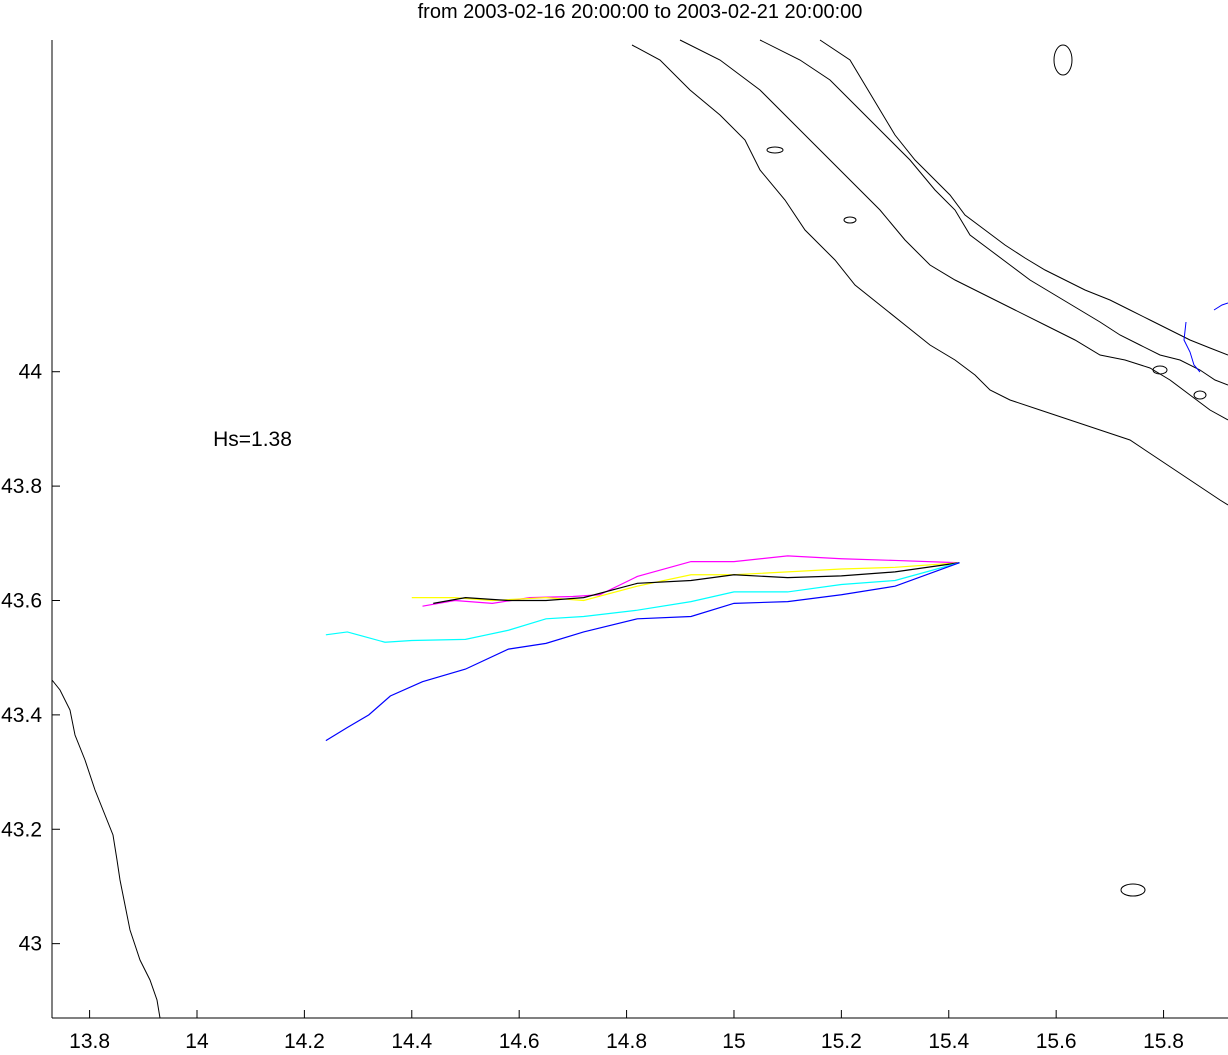 The image size is (1228, 1055). Describe the element at coordinates (21, 715) in the screenshot. I see `y-tick-label: 43.4` at that location.